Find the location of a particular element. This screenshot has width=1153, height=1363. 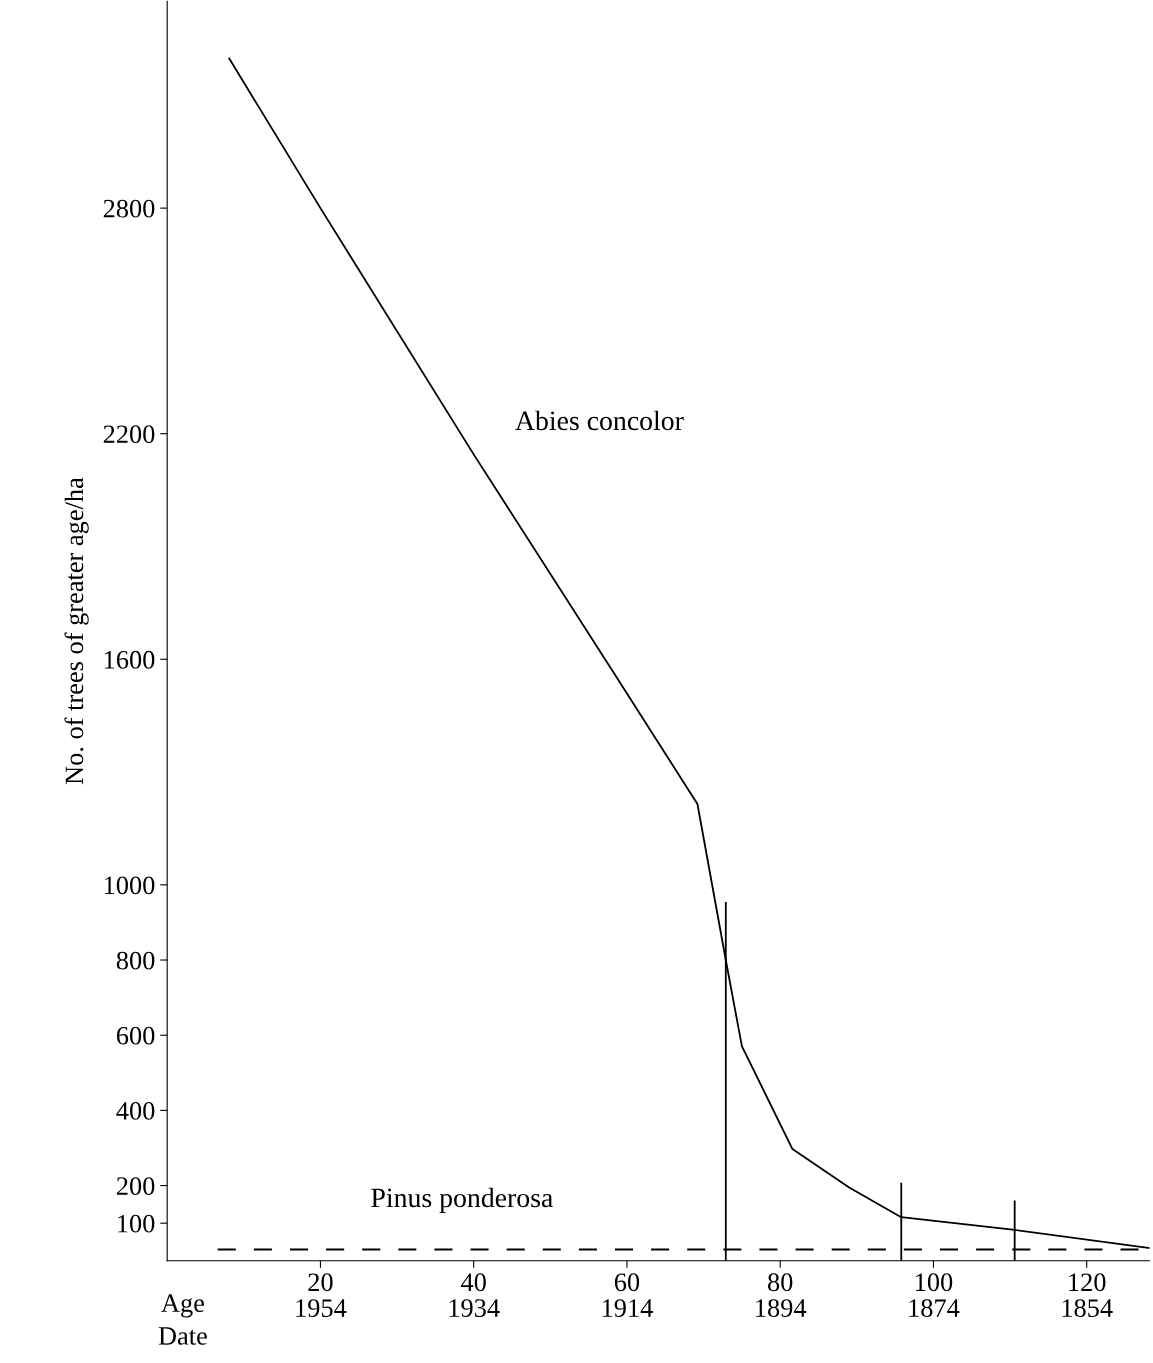

x-tick-label: 120 is located at coordinates (1087, 1282).